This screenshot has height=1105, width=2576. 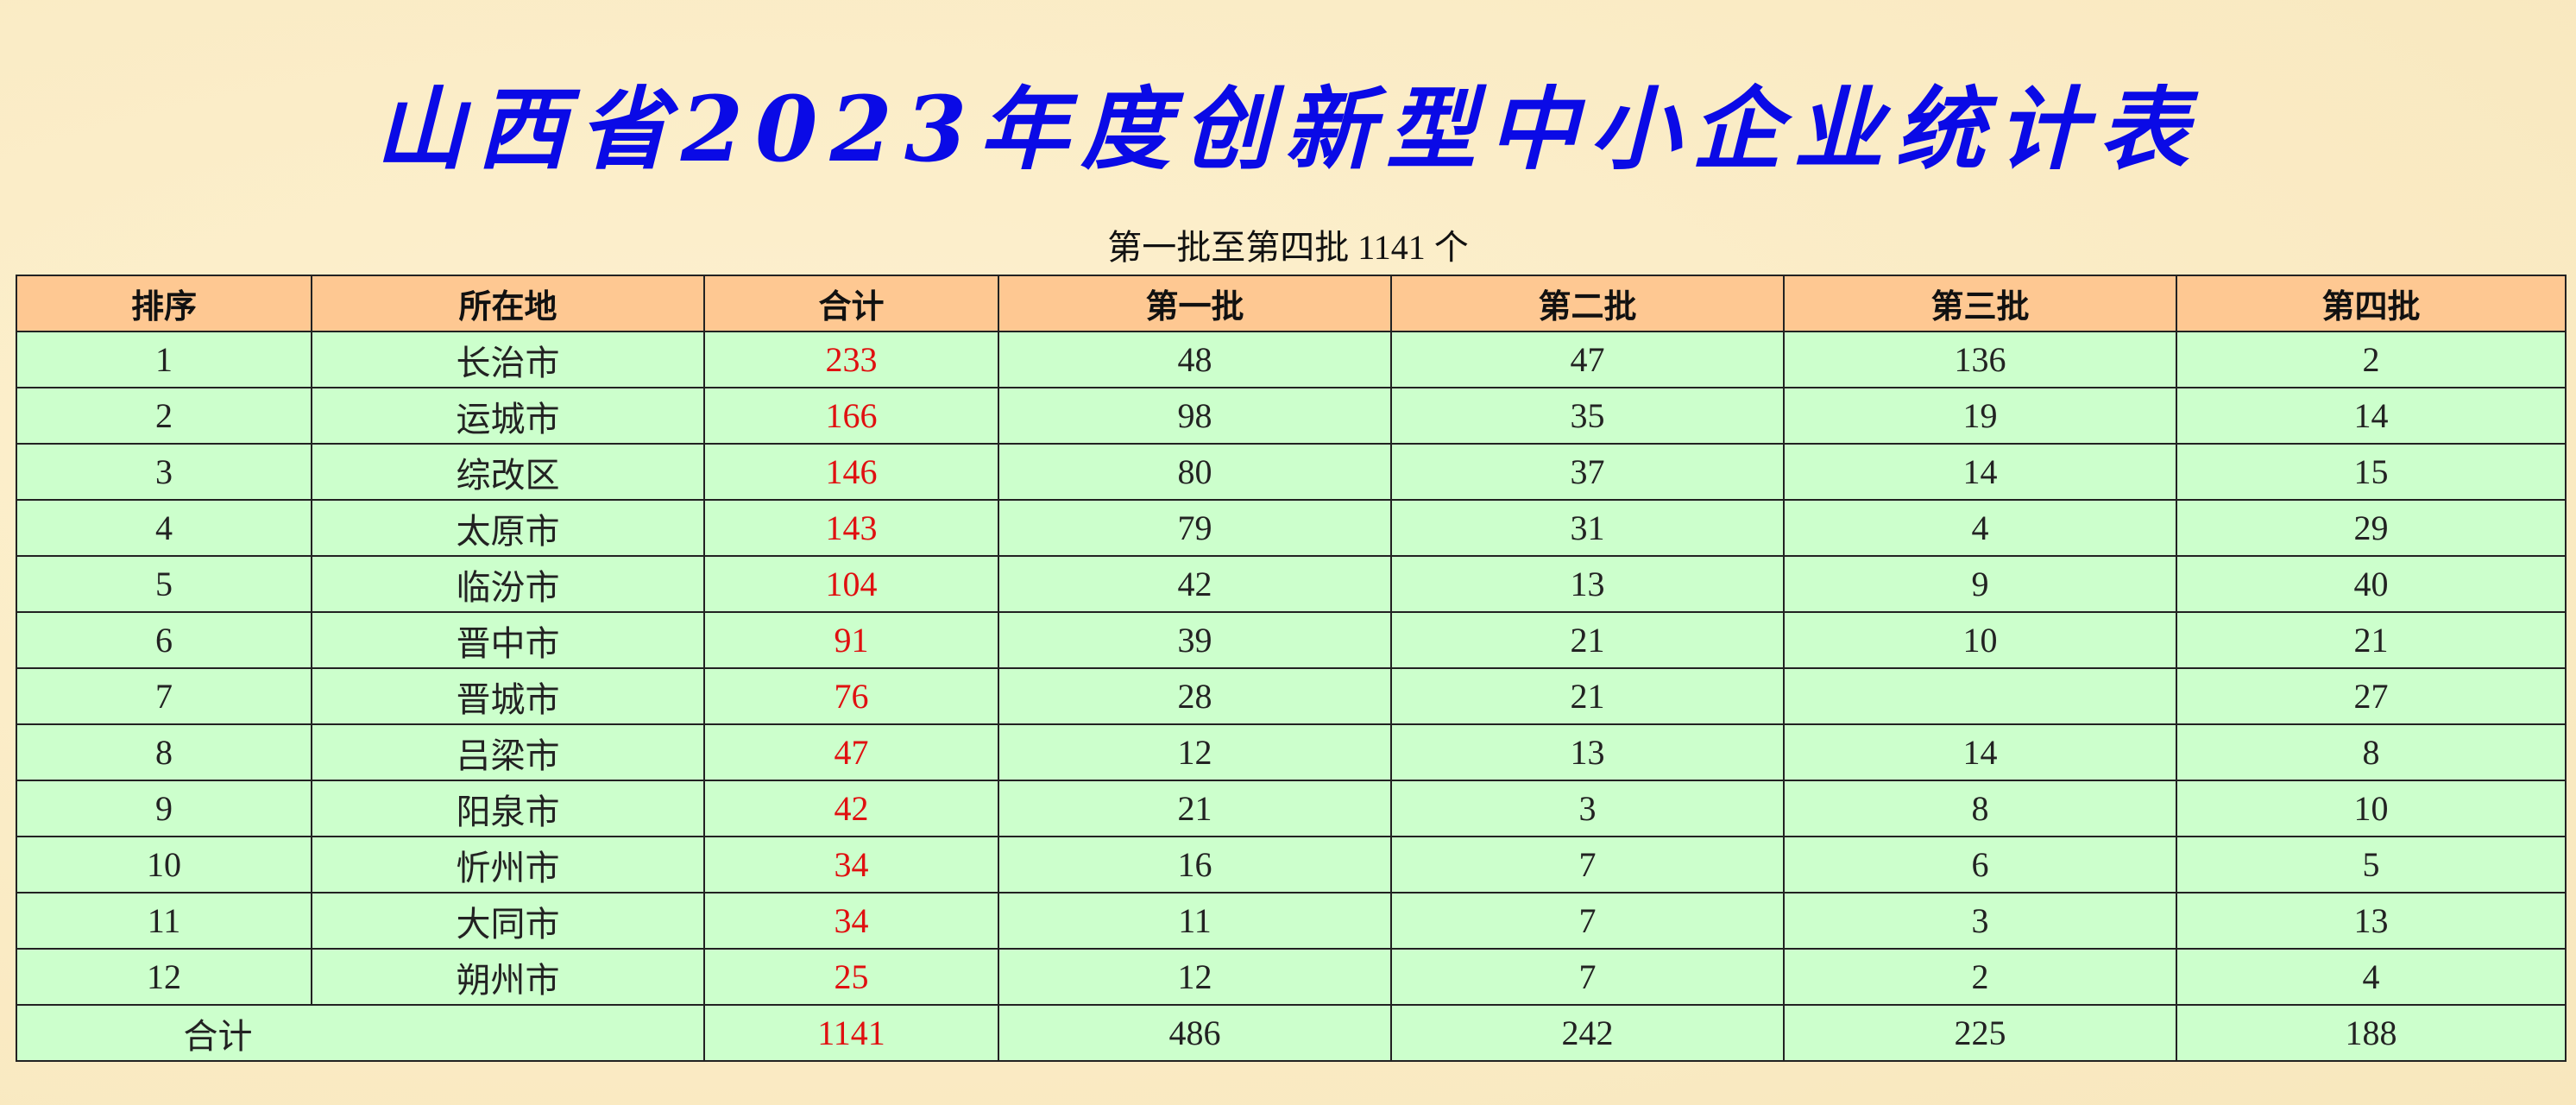 I want to click on column-header: 排序, so click(x=164, y=304).